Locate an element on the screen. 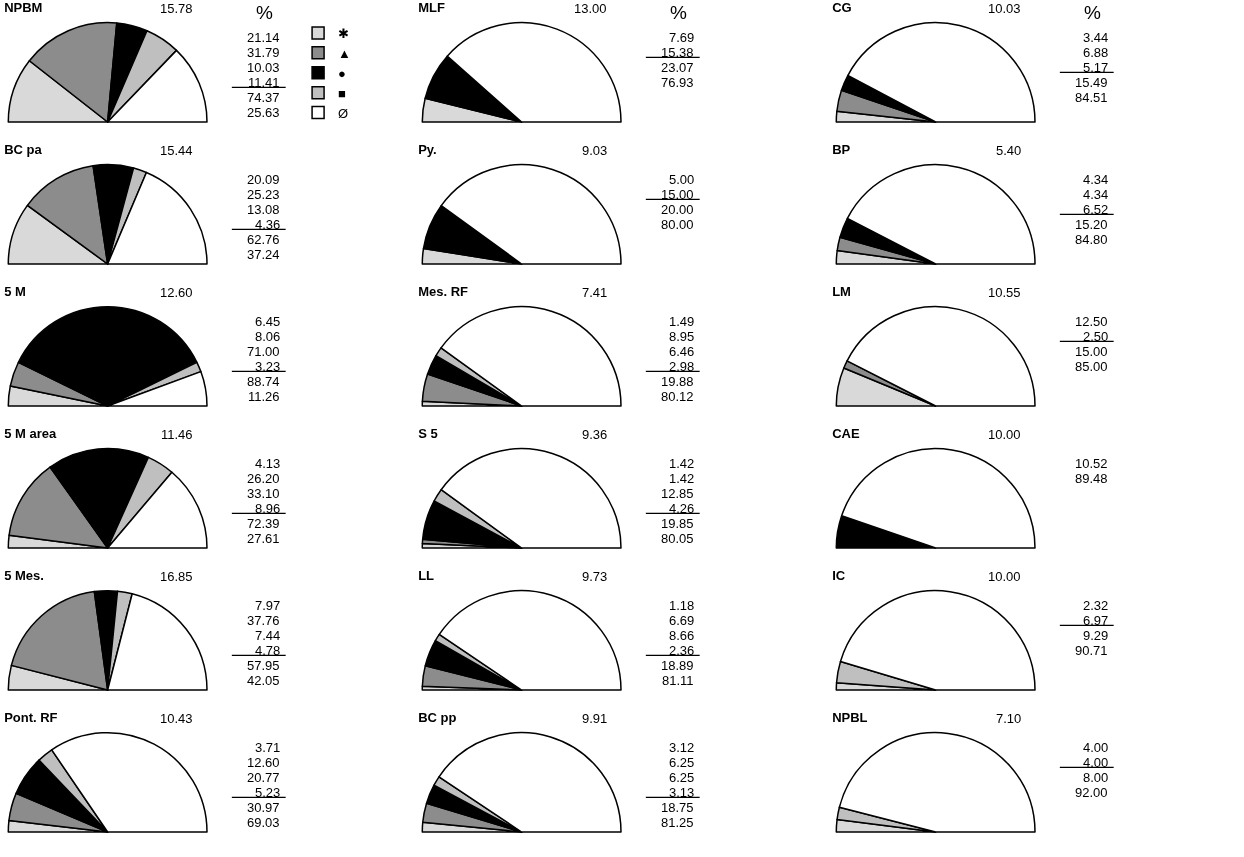  text: 33.10 is located at coordinates (263, 493).